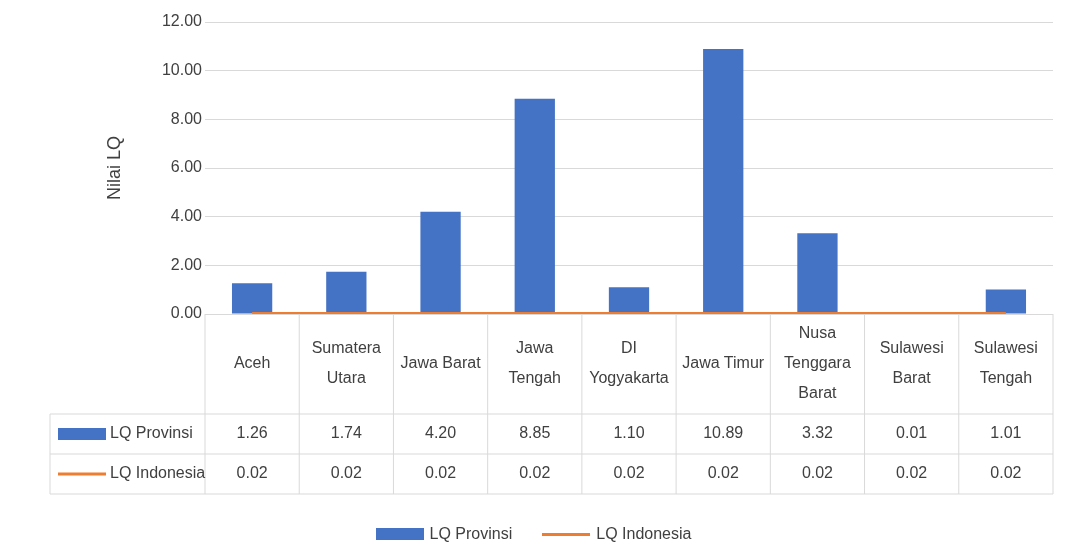 The width and height of the screenshot is (1067, 558). Describe the element at coordinates (535, 363) in the screenshot. I see `x-tick-label: Jawa Tengah` at that location.